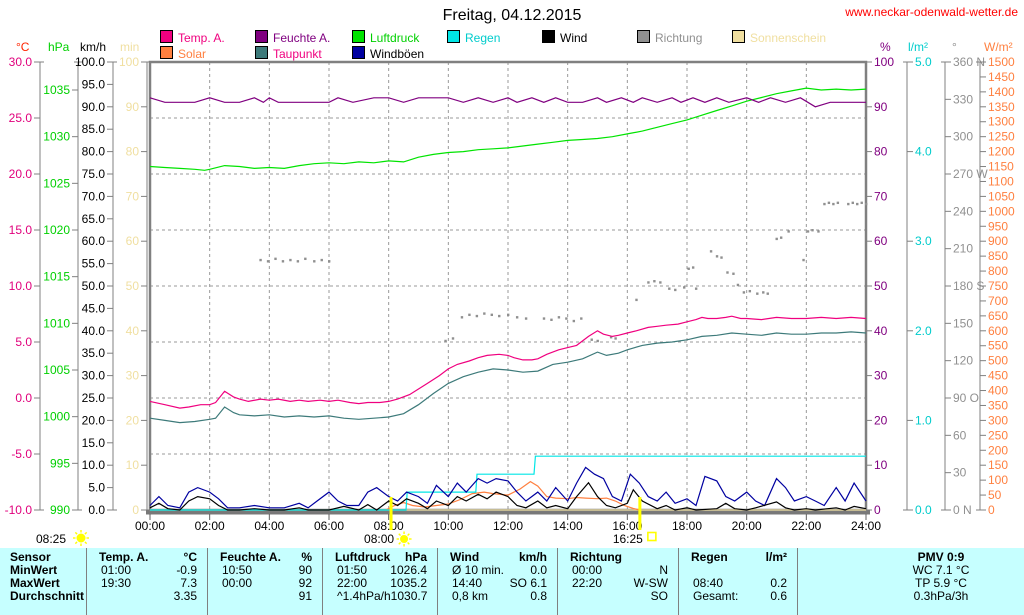 The image size is (1024, 615). Describe the element at coordinates (1001, 196) in the screenshot. I see `axis-tick-label: 1050` at that location.